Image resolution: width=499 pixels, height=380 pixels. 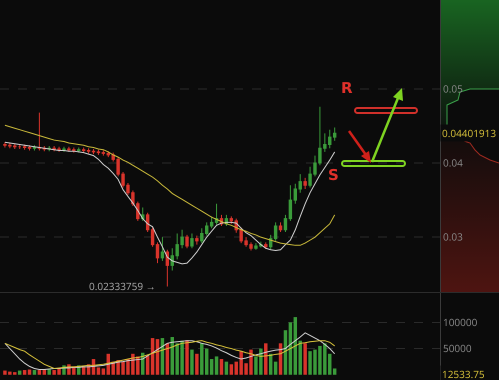 What do you see at coordinates (453, 163) in the screenshot?
I see `y-tick-label: 0.04` at bounding box center [453, 163].